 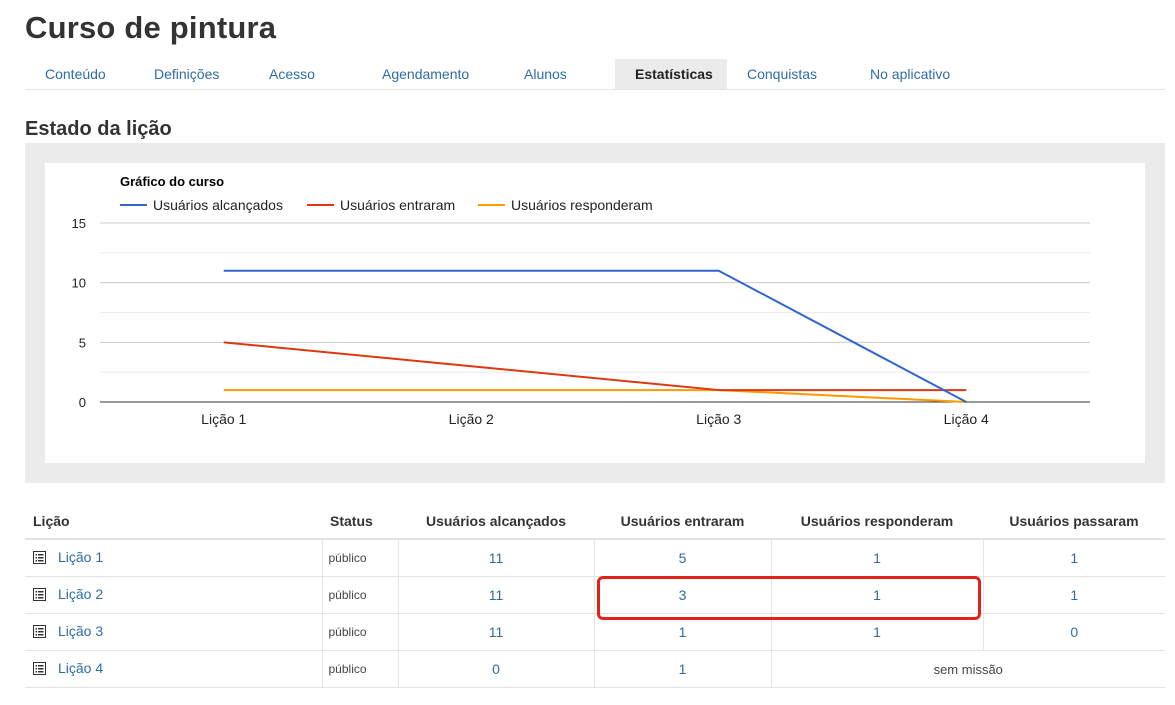 I want to click on entered-cell: 3, so click(x=682, y=595).